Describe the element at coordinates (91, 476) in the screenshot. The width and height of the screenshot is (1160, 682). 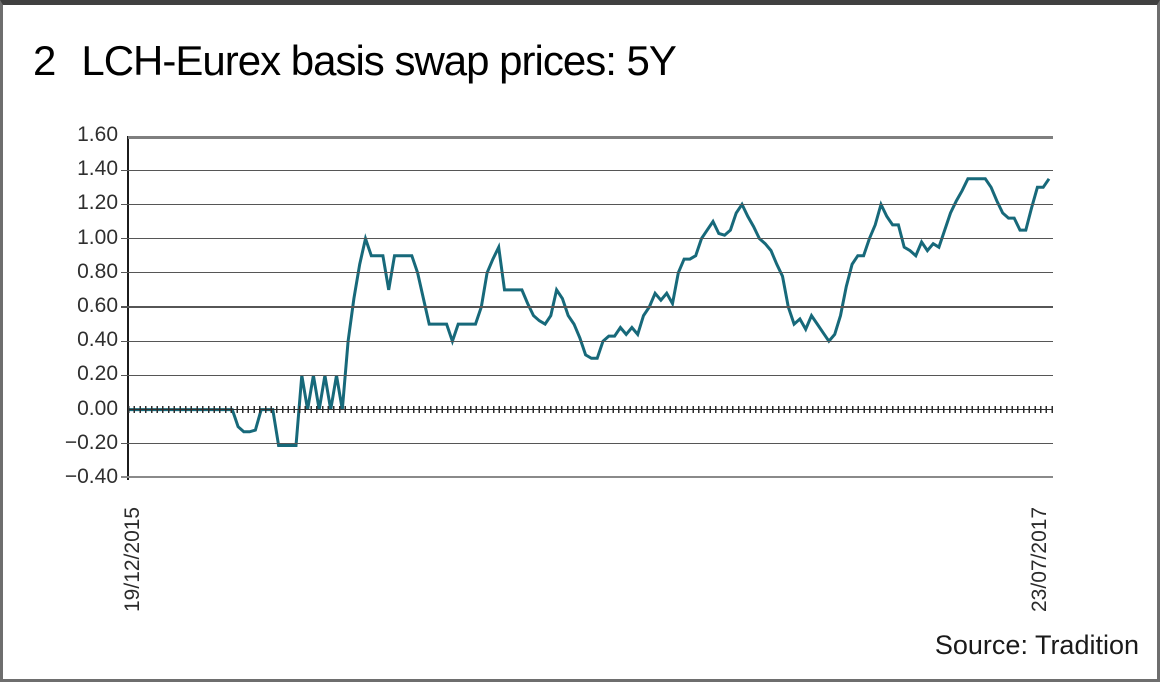
I see `y-tick-label: −0.40` at that location.